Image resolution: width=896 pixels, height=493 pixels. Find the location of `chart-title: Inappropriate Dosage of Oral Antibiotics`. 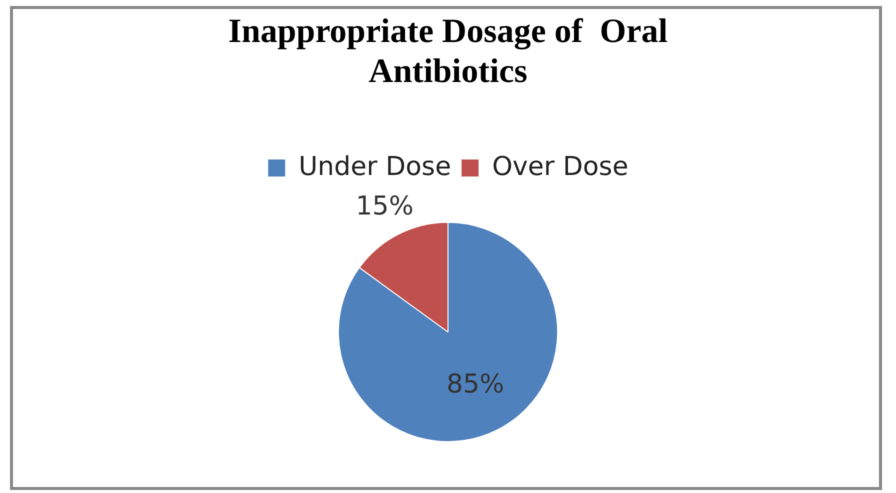

chart-title: Inappropriate Dosage of Oral Antibiotics is located at coordinates (448, 52).